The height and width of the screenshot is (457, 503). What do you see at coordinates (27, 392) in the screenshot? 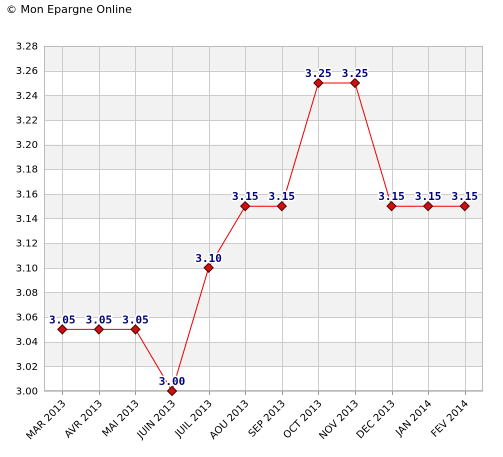
I see `y-tick-label: 3.00` at bounding box center [27, 392].